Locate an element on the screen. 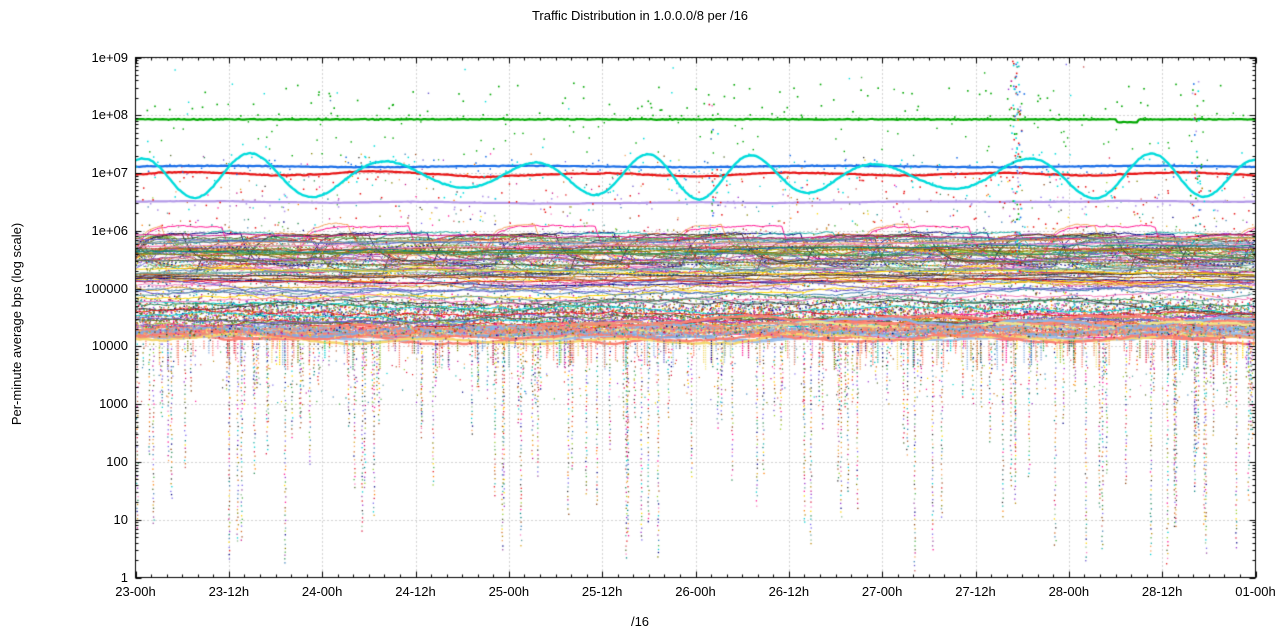 The height and width of the screenshot is (640, 1280). y-tick-label: 1 is located at coordinates (124, 577).